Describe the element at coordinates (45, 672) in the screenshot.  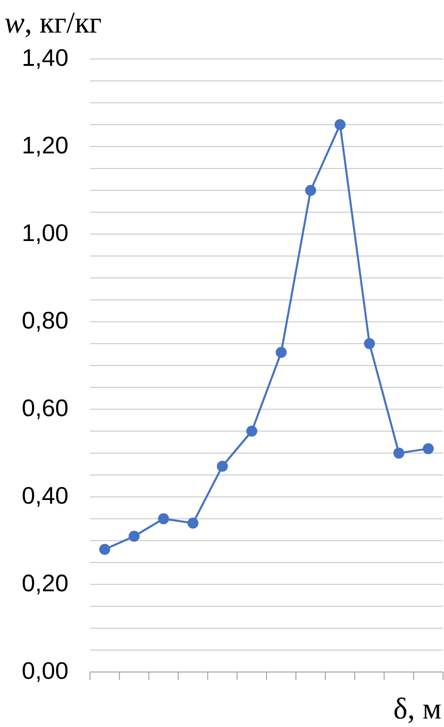
I see `y-tick-label: 0,00` at that location.